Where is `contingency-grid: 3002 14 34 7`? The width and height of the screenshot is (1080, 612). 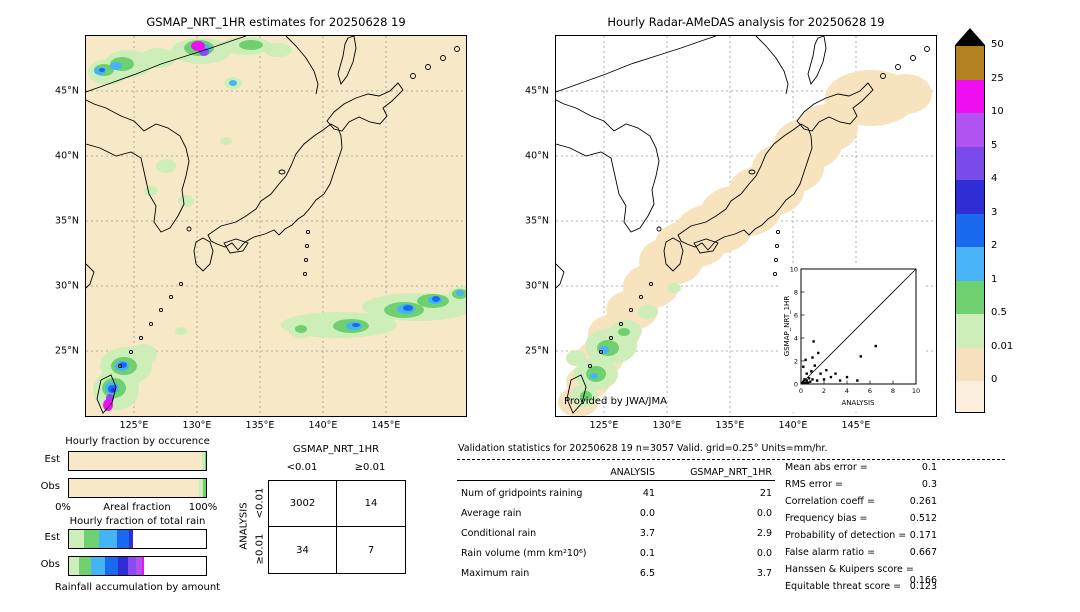
contingency-grid: 3002 14 34 7 is located at coordinates (337, 527).